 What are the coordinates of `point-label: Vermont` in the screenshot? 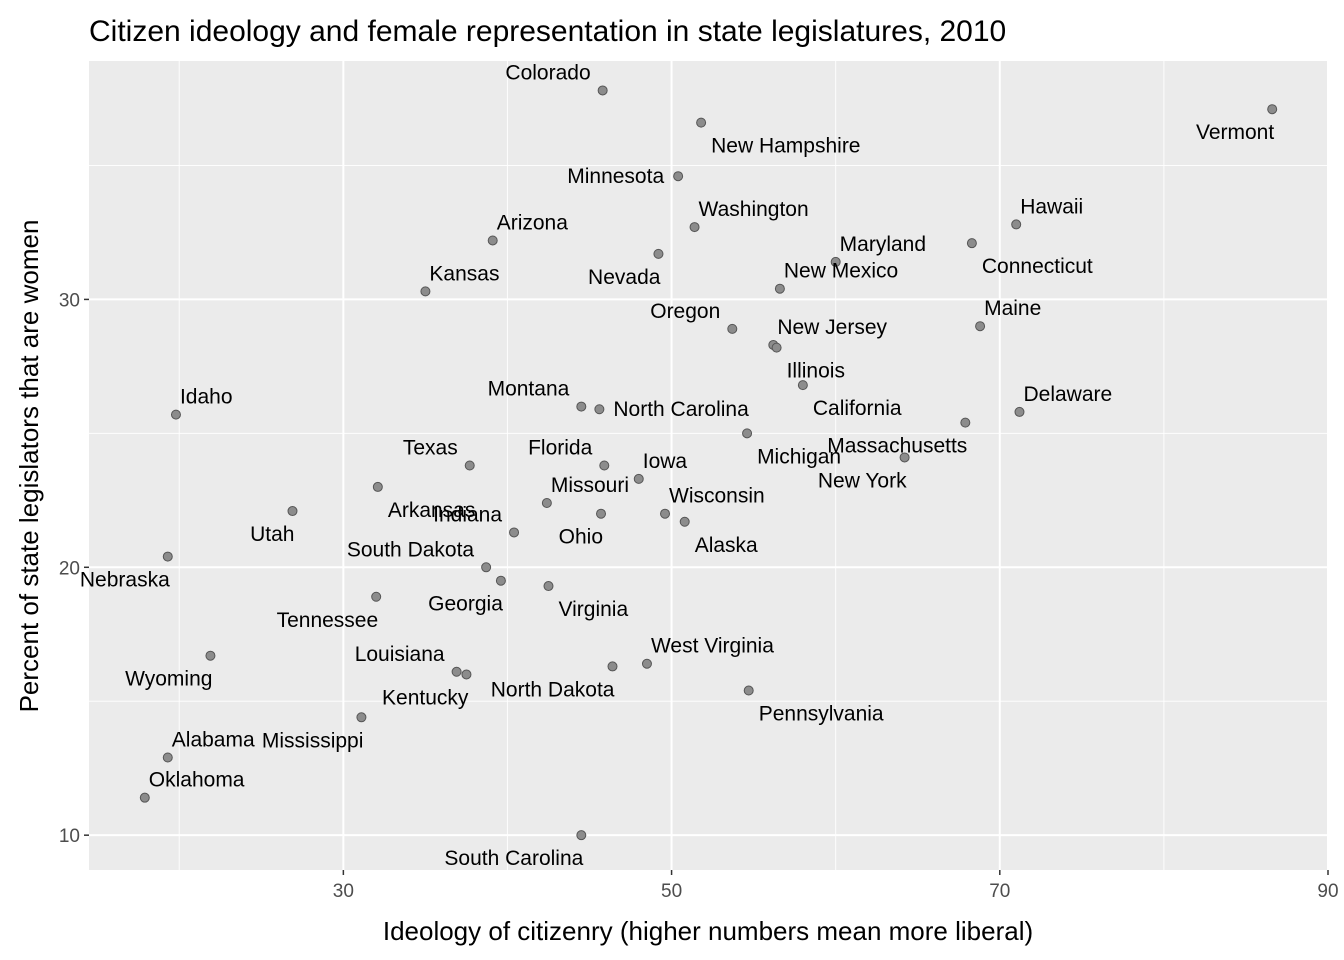 It's located at (1235, 132).